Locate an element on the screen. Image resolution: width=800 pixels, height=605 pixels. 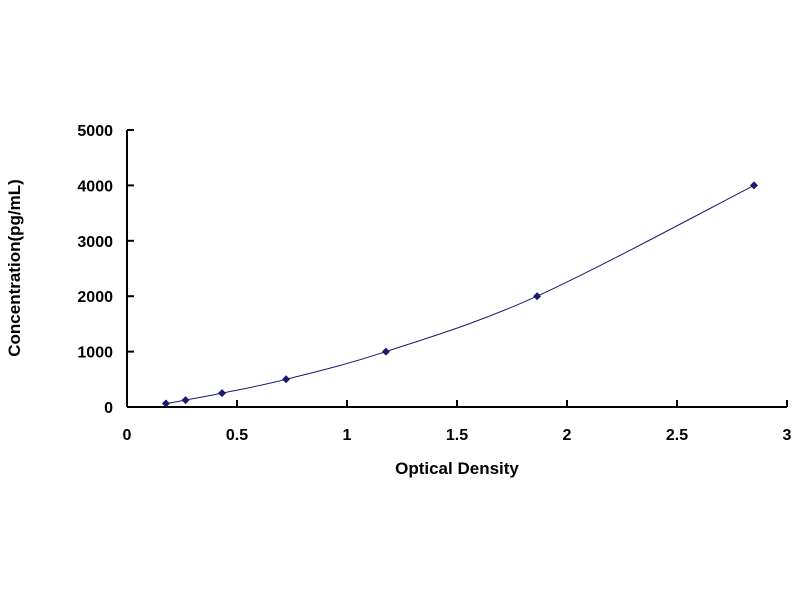
x-tick-label: 2.5 is located at coordinates (677, 435).